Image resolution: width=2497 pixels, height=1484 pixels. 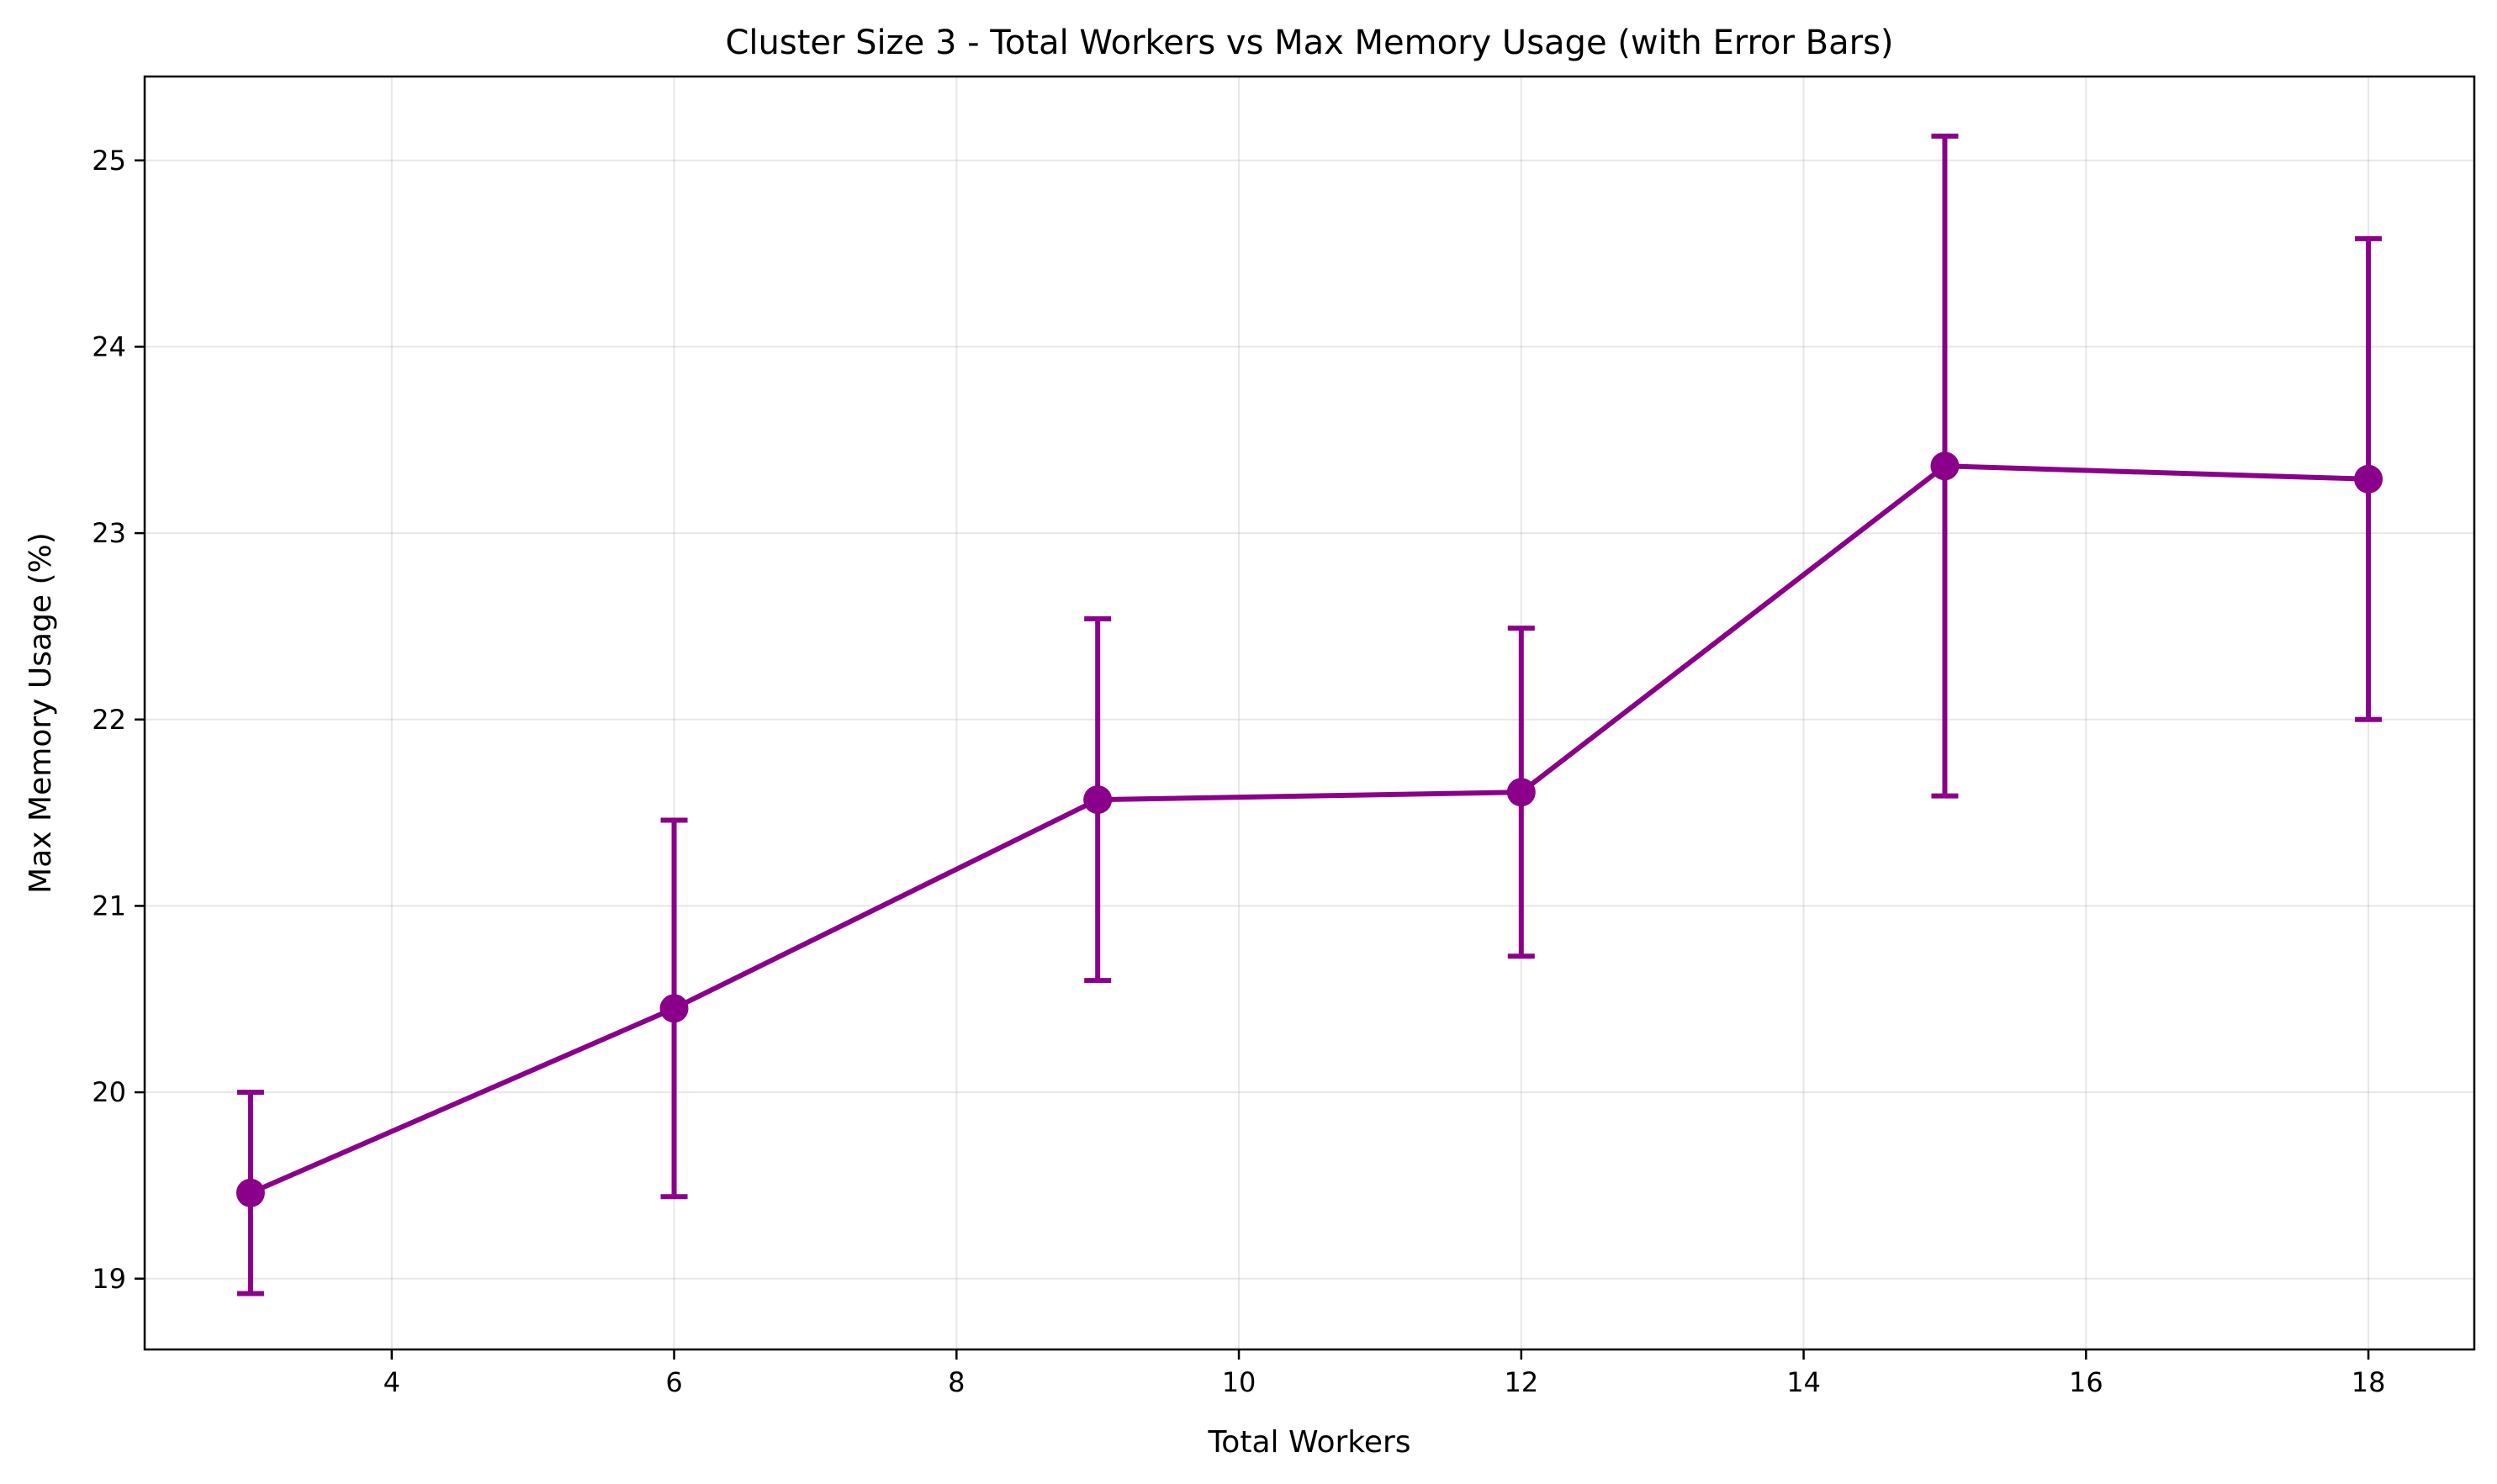 I want to click on x-tick-label: 14, so click(x=1804, y=1382).